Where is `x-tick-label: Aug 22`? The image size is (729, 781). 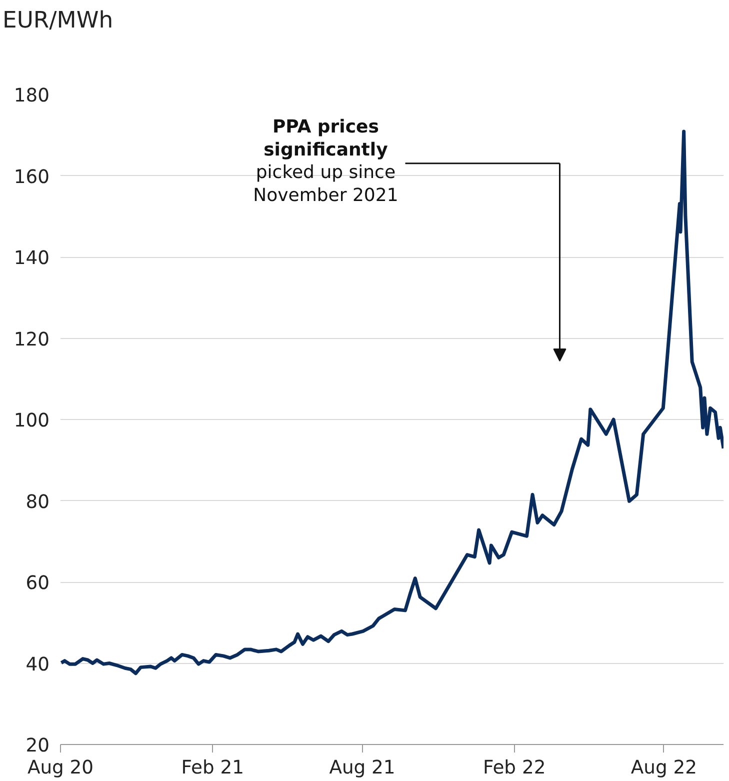
x-tick-label: Aug 22 is located at coordinates (664, 768).